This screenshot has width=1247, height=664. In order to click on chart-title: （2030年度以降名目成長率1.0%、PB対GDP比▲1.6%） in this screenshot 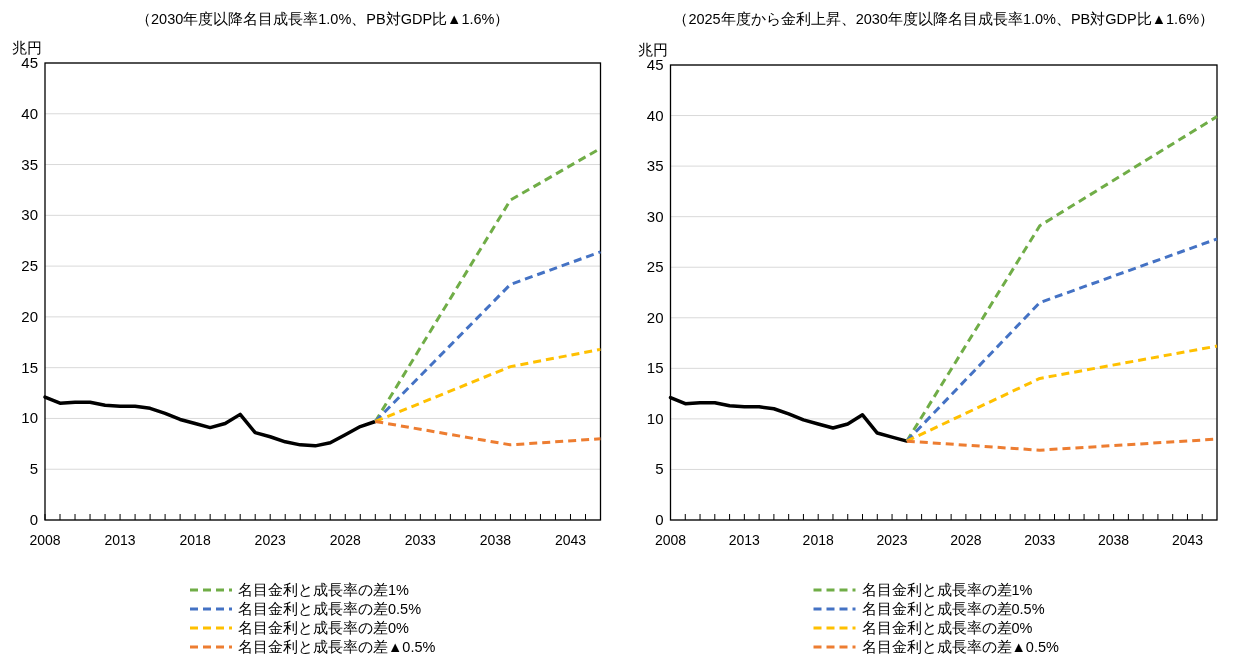, I will do `click(323, 19)`.